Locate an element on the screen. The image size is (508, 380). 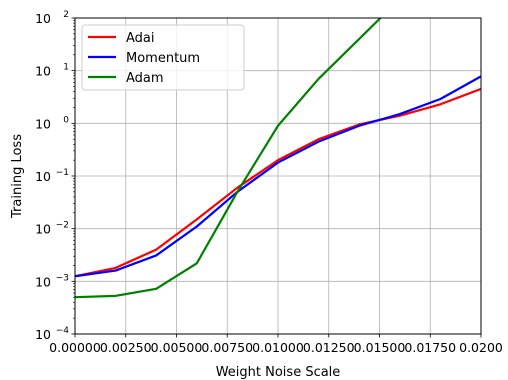
y-tick-exponent: −3 is located at coordinates (62, 278).